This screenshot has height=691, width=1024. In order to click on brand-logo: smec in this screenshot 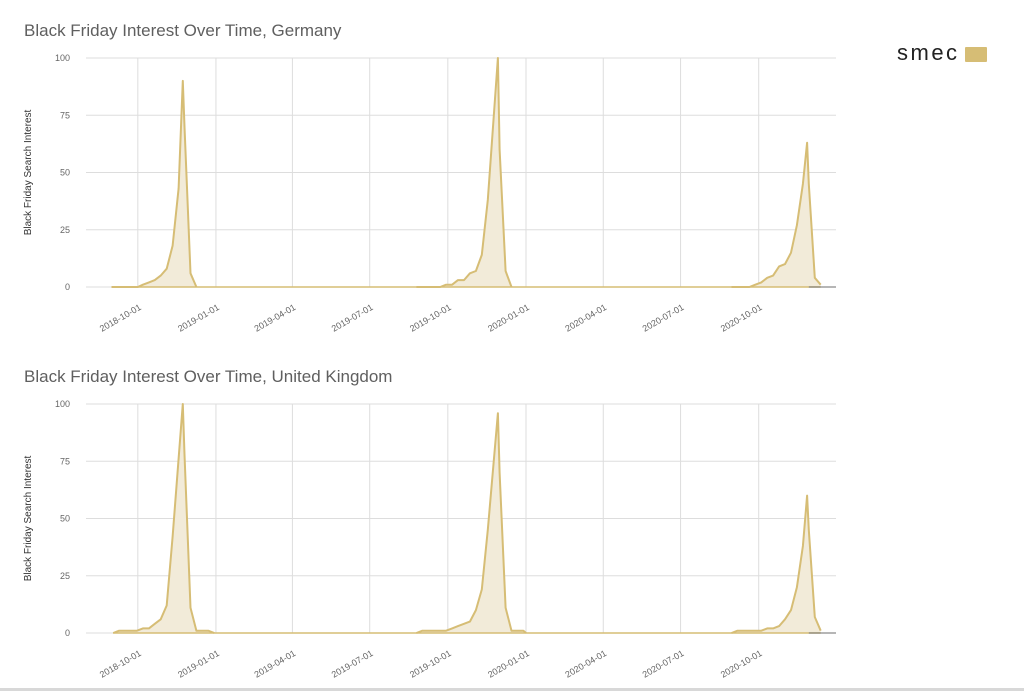, I will do `click(942, 53)`.